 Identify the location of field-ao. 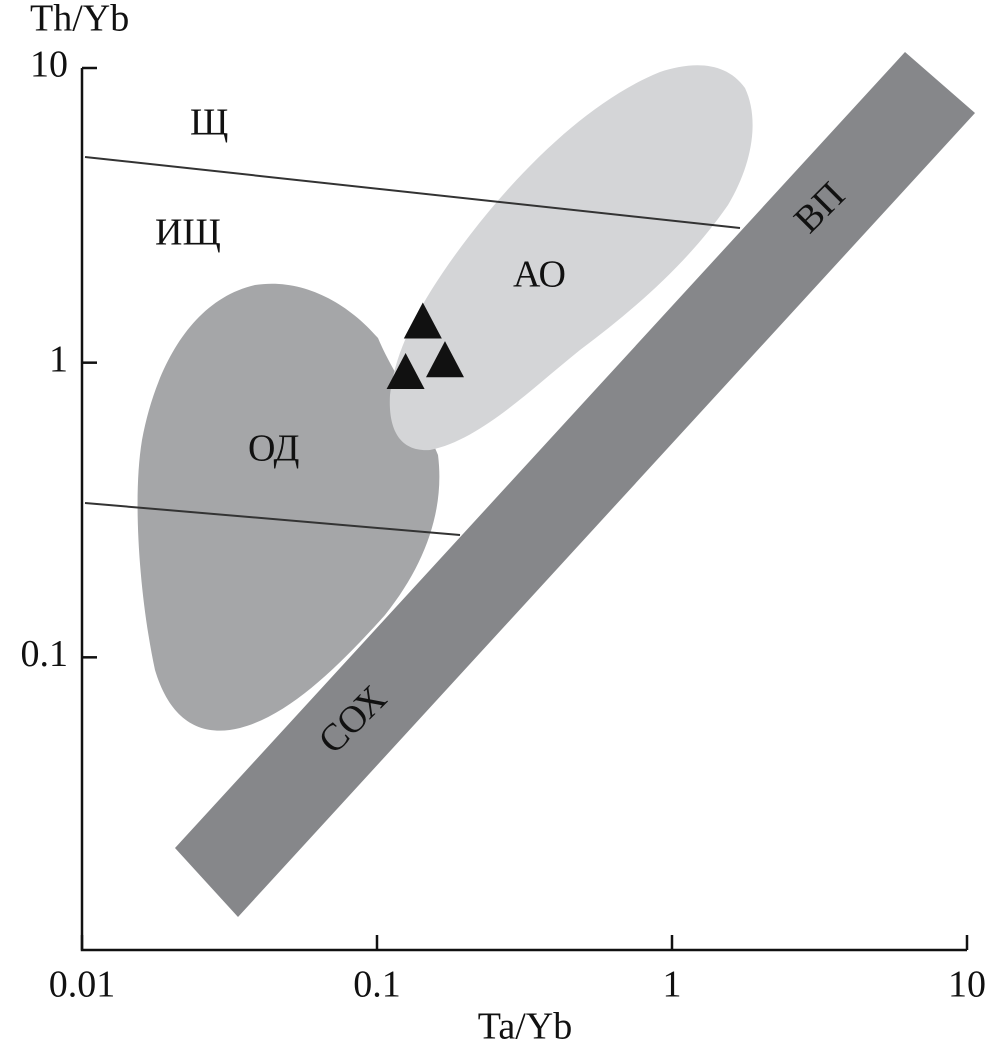
(571, 258).